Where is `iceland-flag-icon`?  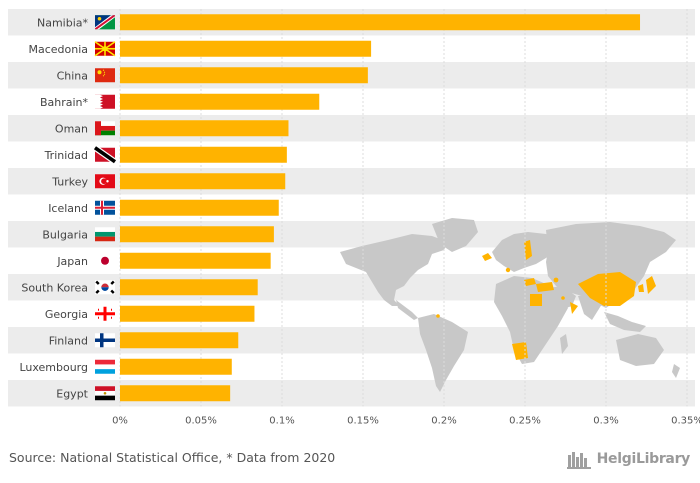
iceland-flag-icon is located at coordinates (105, 207).